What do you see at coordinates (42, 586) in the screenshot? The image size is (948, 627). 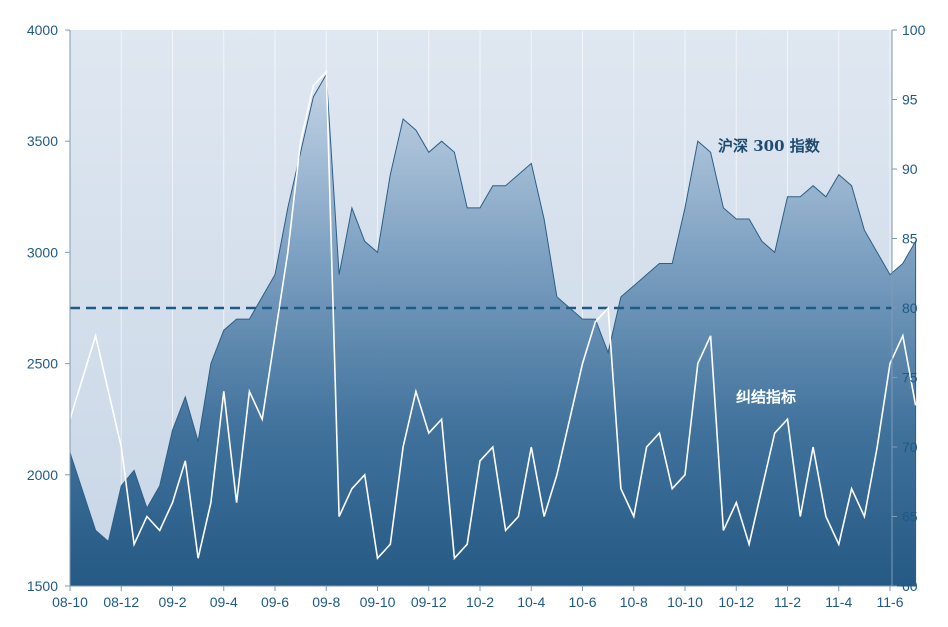 I see `y-left-tick-label: 1500` at bounding box center [42, 586].